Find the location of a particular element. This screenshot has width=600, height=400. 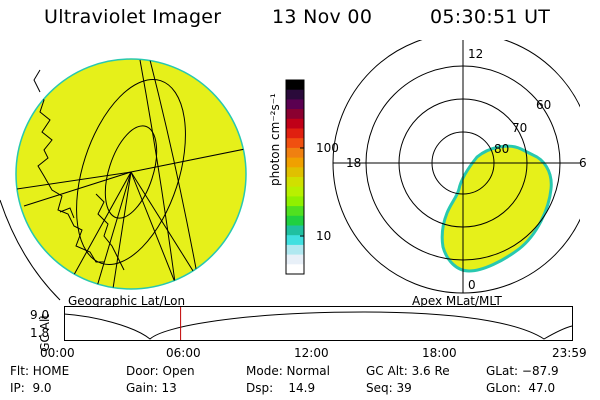

gain-readout: Gain: 13 is located at coordinates (151, 388).